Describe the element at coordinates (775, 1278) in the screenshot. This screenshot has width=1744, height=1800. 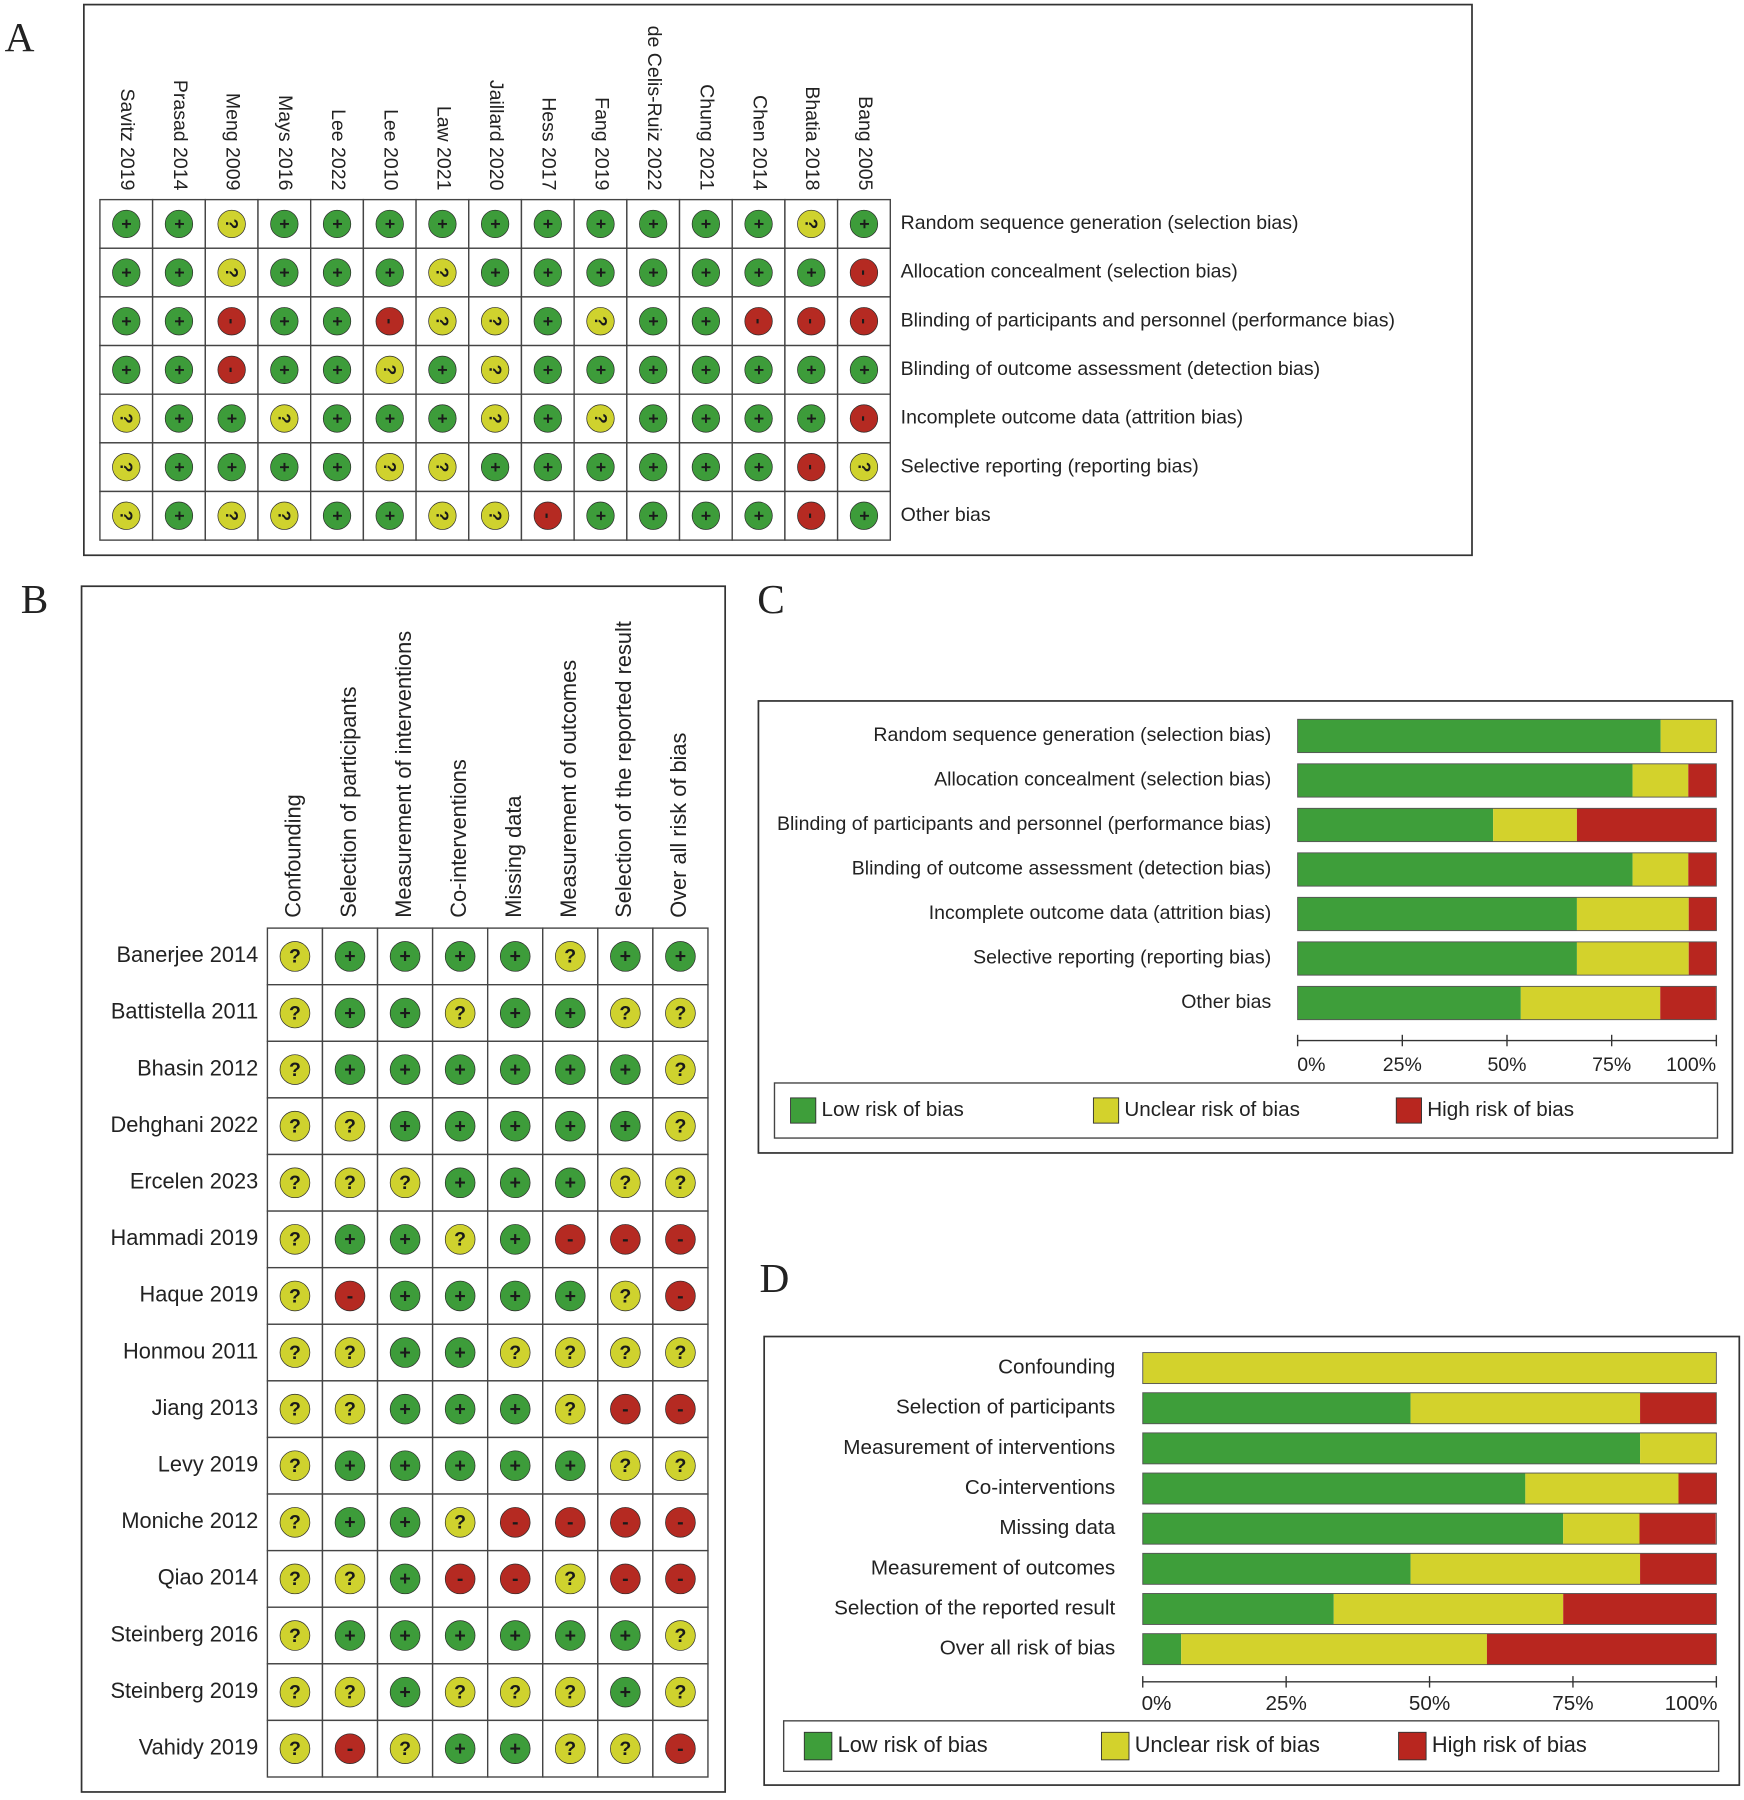
I see `panel-label: D` at that location.